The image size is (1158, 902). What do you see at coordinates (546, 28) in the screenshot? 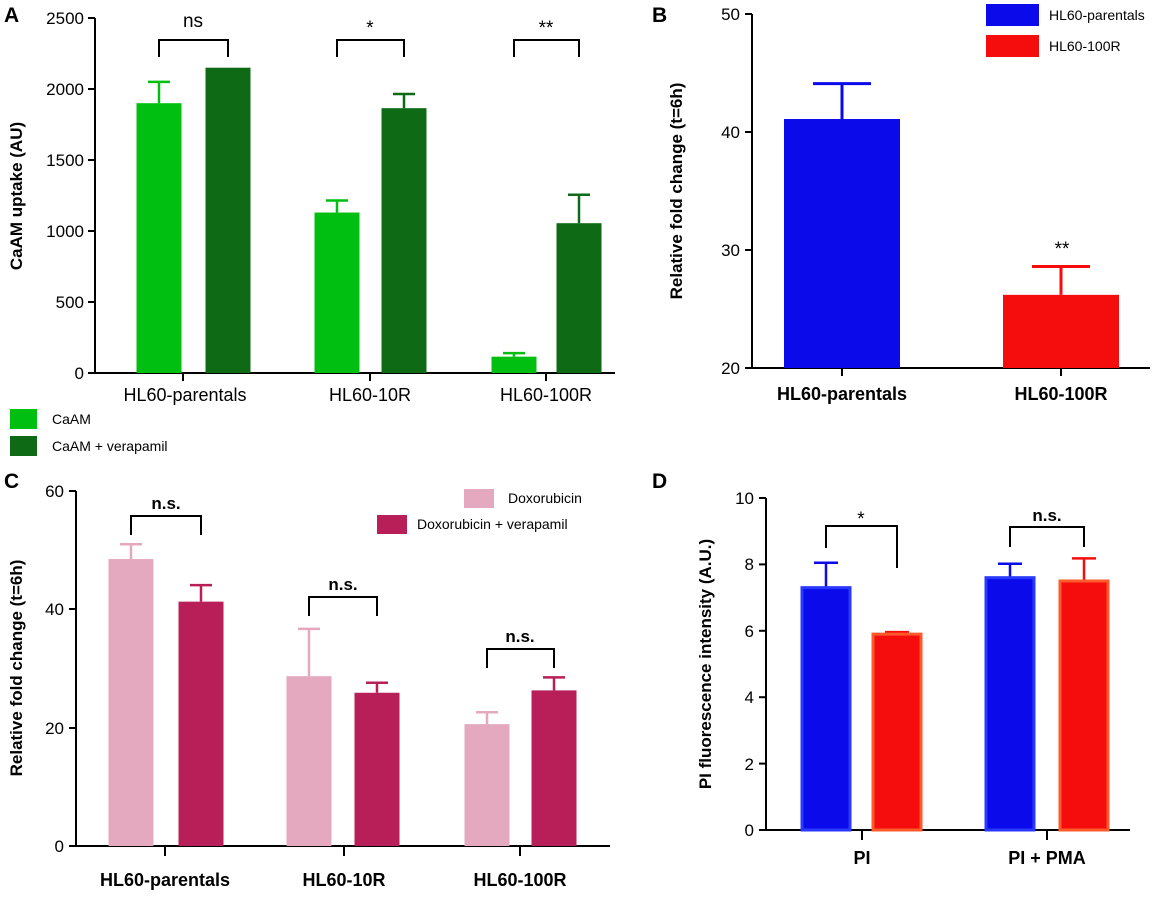
I see `panel-a-sig-label: **` at bounding box center [546, 28].